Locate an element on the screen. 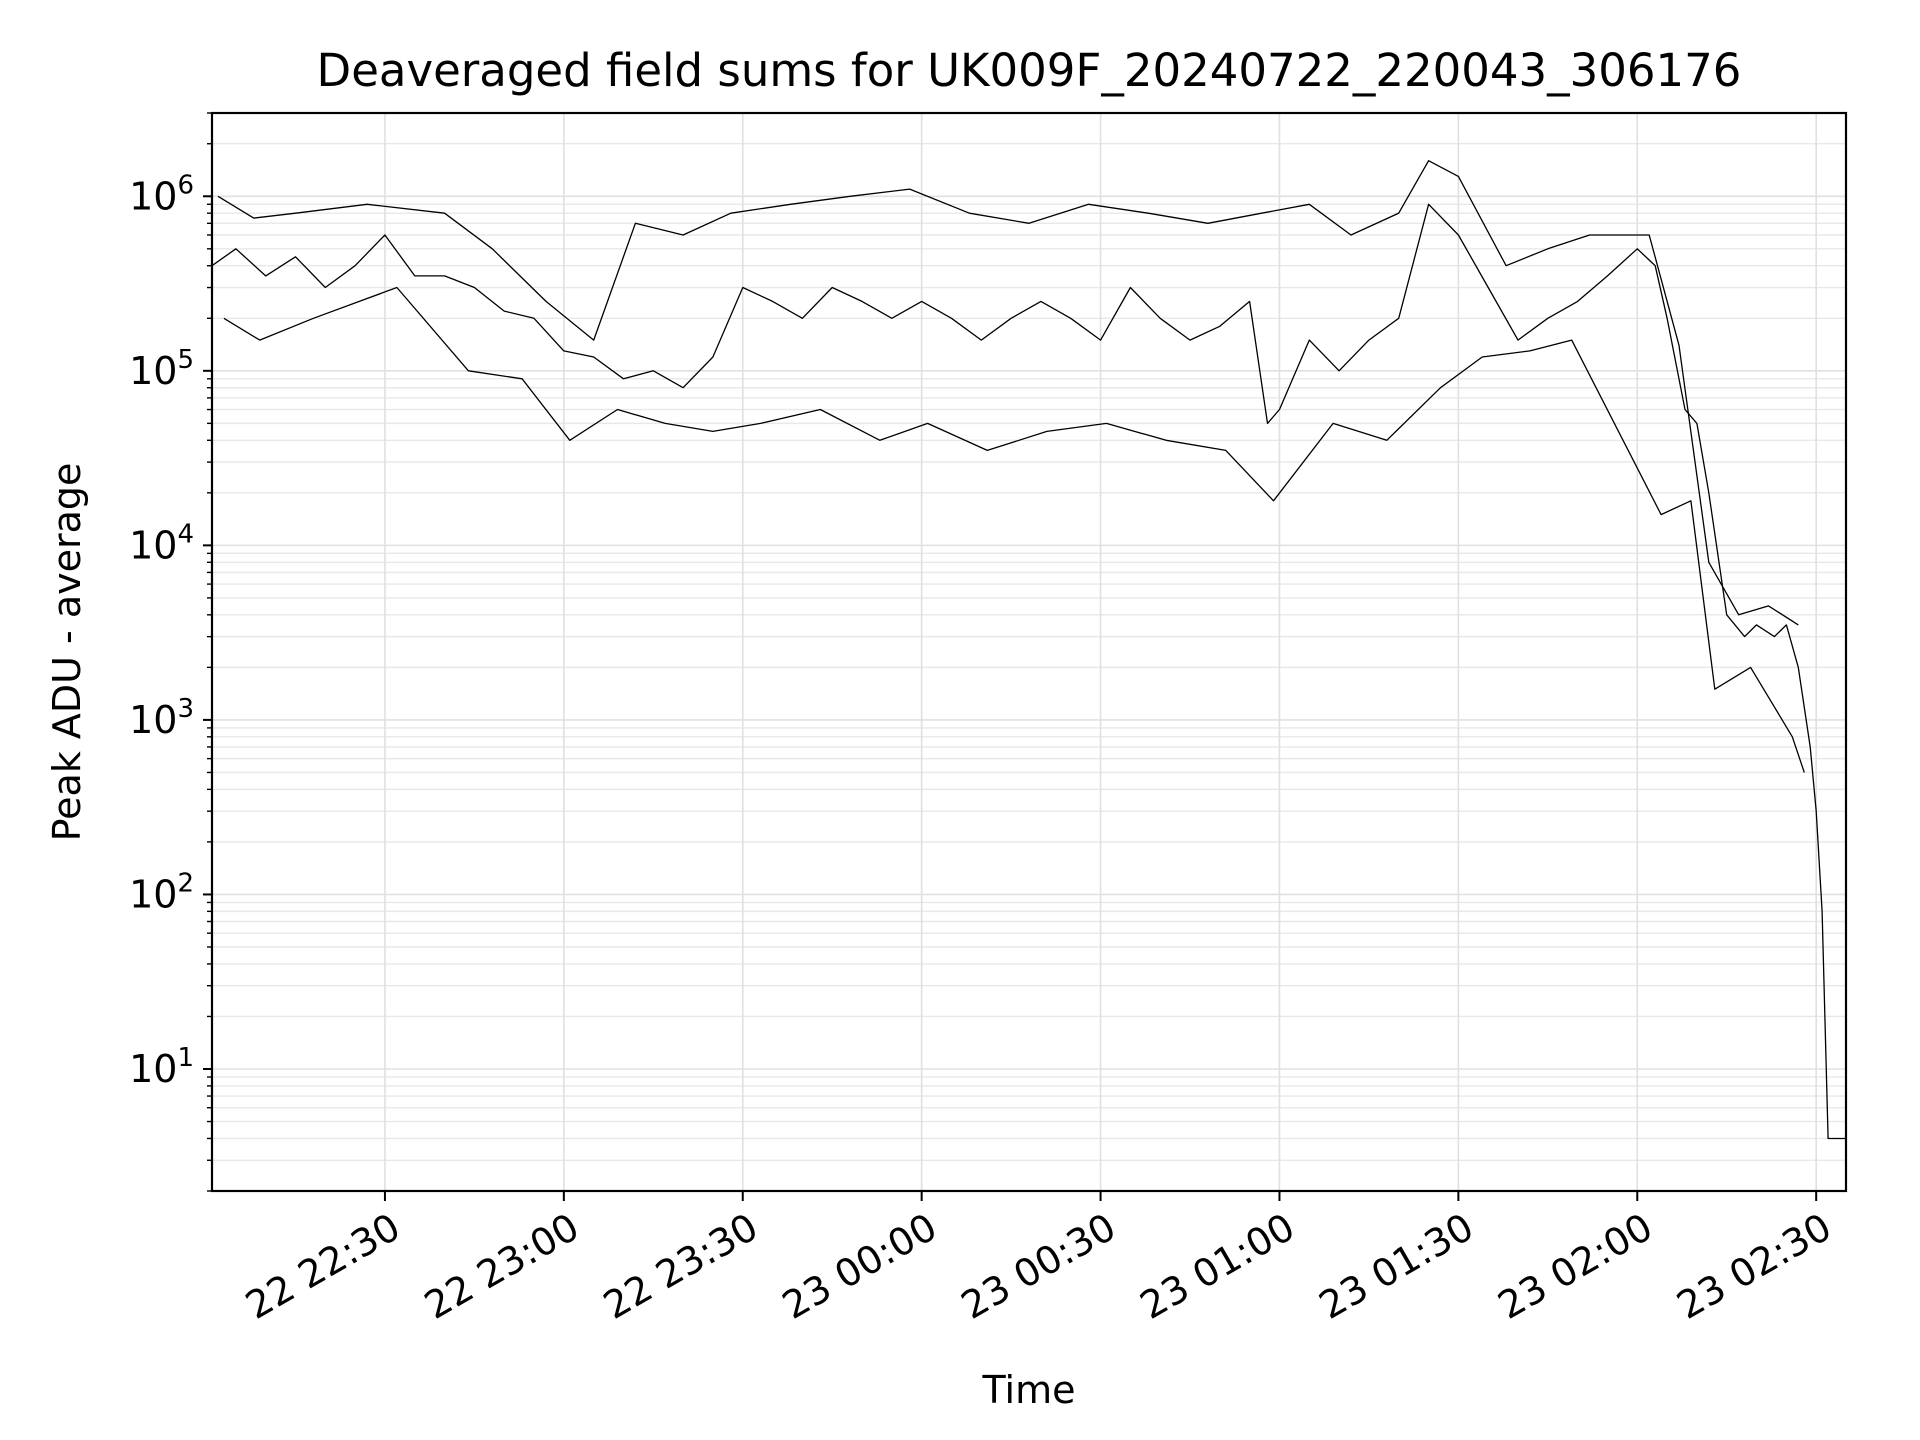 The height and width of the screenshot is (1440, 1920). x-axis-label: Time is located at coordinates (1029, 1390).